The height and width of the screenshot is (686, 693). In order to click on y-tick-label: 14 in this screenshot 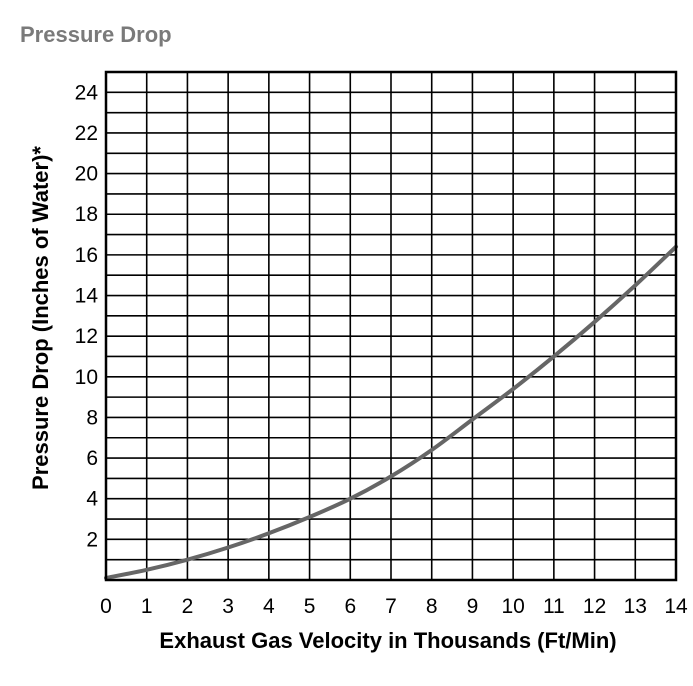, I will do `click(87, 296)`.